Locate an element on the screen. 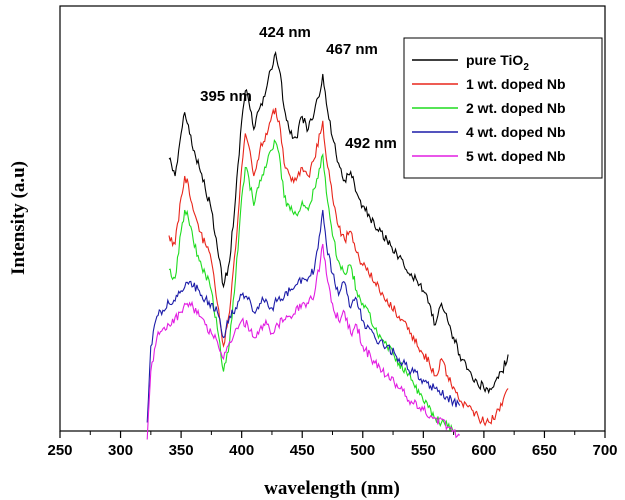  legend-label-main: 1 wt. doped Nb is located at coordinates (516, 84).